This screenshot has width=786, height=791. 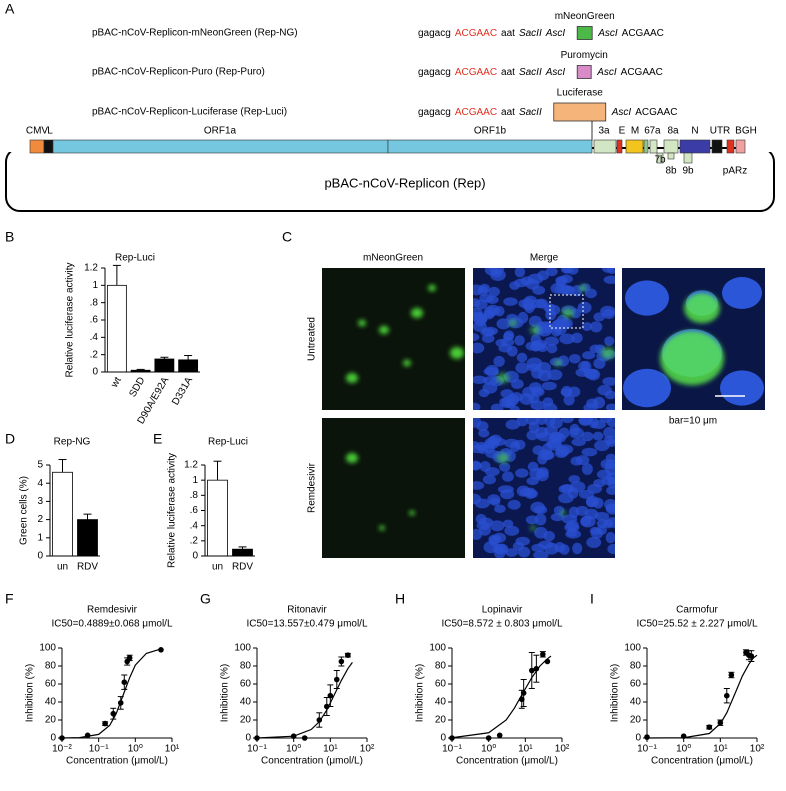 What do you see at coordinates (94, 337) in the screenshot?
I see `y-tick-label: .4` at bounding box center [94, 337].